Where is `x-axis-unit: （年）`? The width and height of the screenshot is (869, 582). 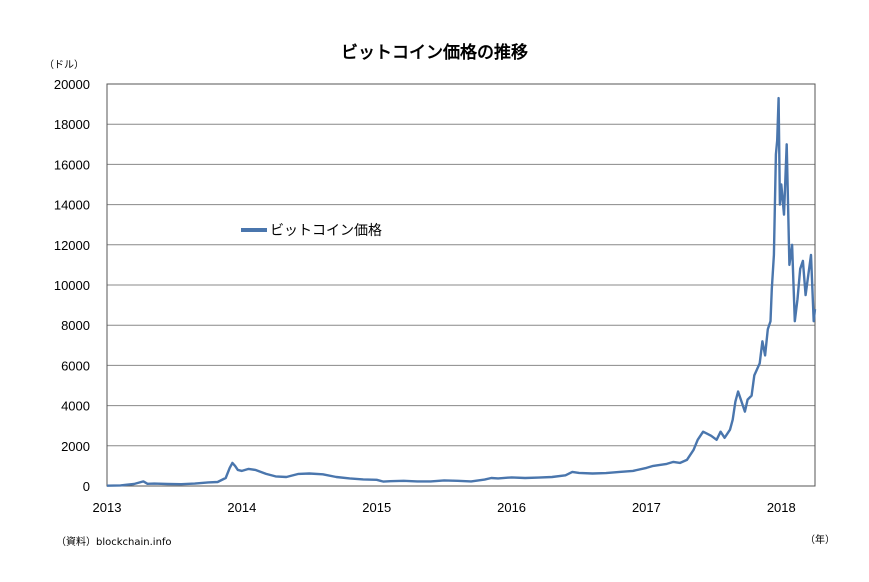 x-axis-unit: （年） is located at coordinates (820, 540).